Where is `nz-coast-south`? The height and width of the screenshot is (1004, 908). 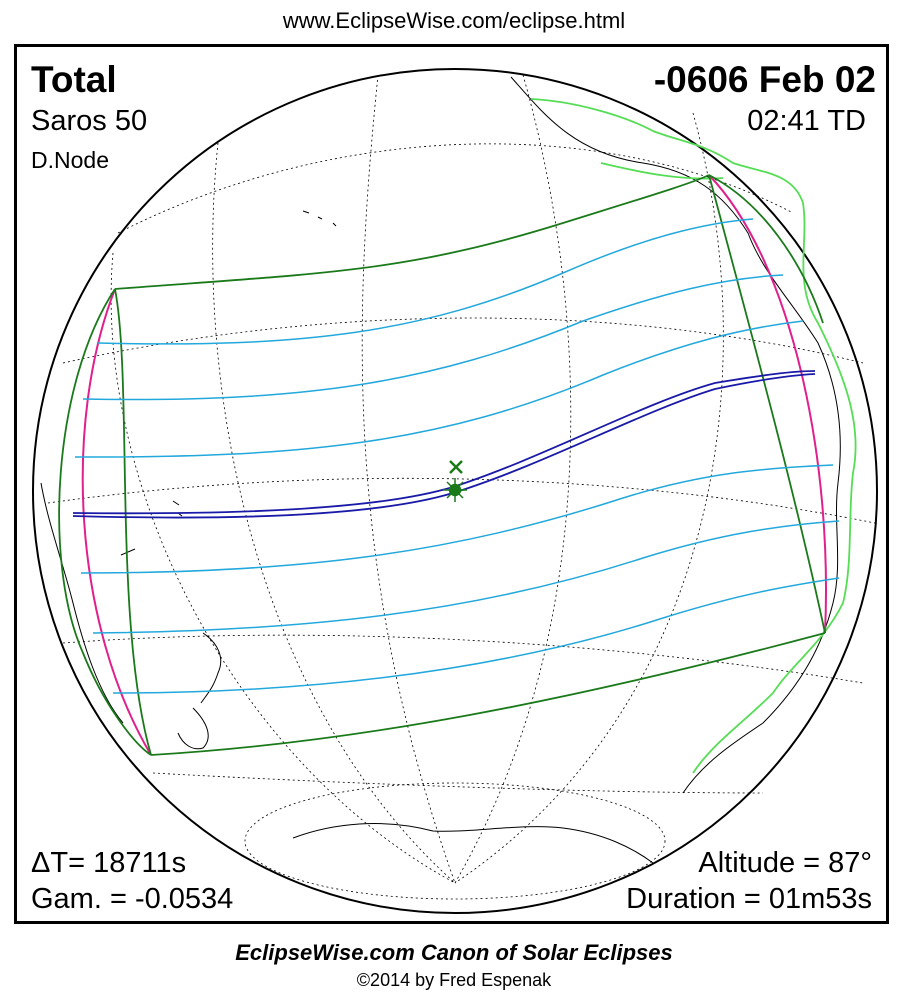 nz-coast-south is located at coordinates (193, 728).